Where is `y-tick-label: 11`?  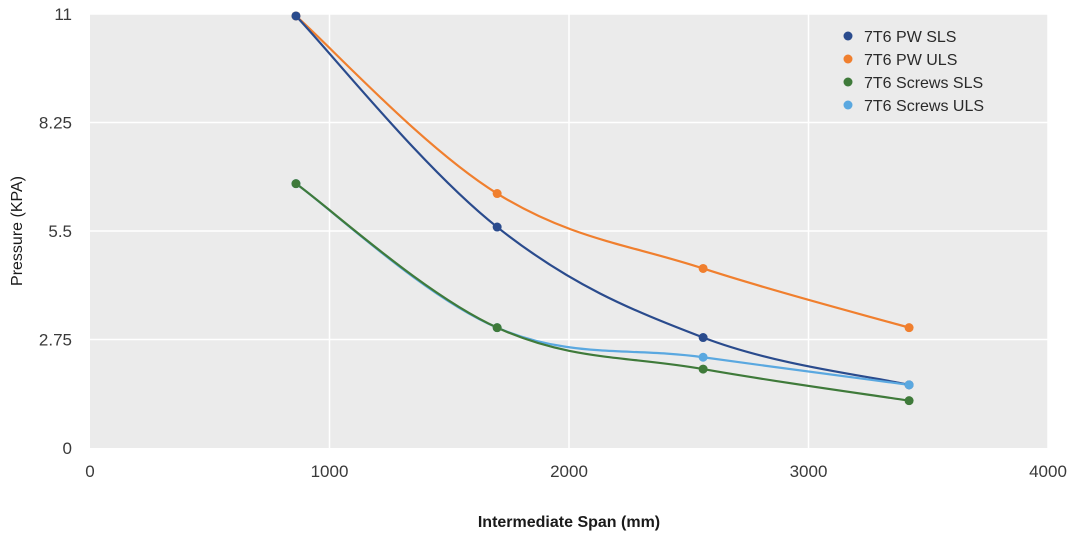 y-tick-label: 11 is located at coordinates (63, 14).